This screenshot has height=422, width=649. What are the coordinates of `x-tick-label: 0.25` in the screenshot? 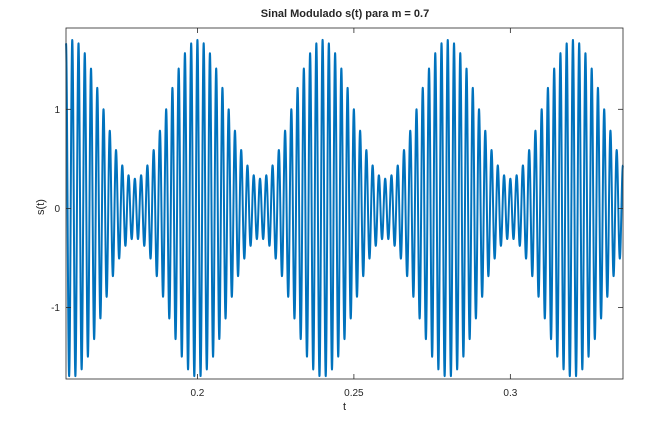 It's located at (354, 393).